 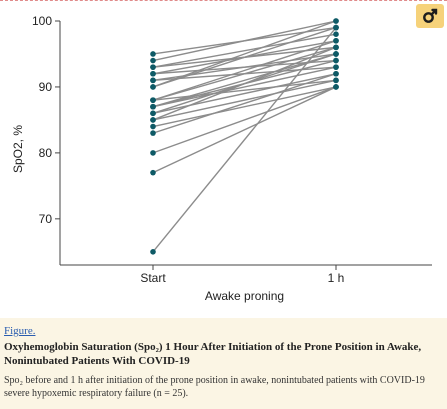 What do you see at coordinates (42, 21) in the screenshot?
I see `y-tick-label: 100` at bounding box center [42, 21].